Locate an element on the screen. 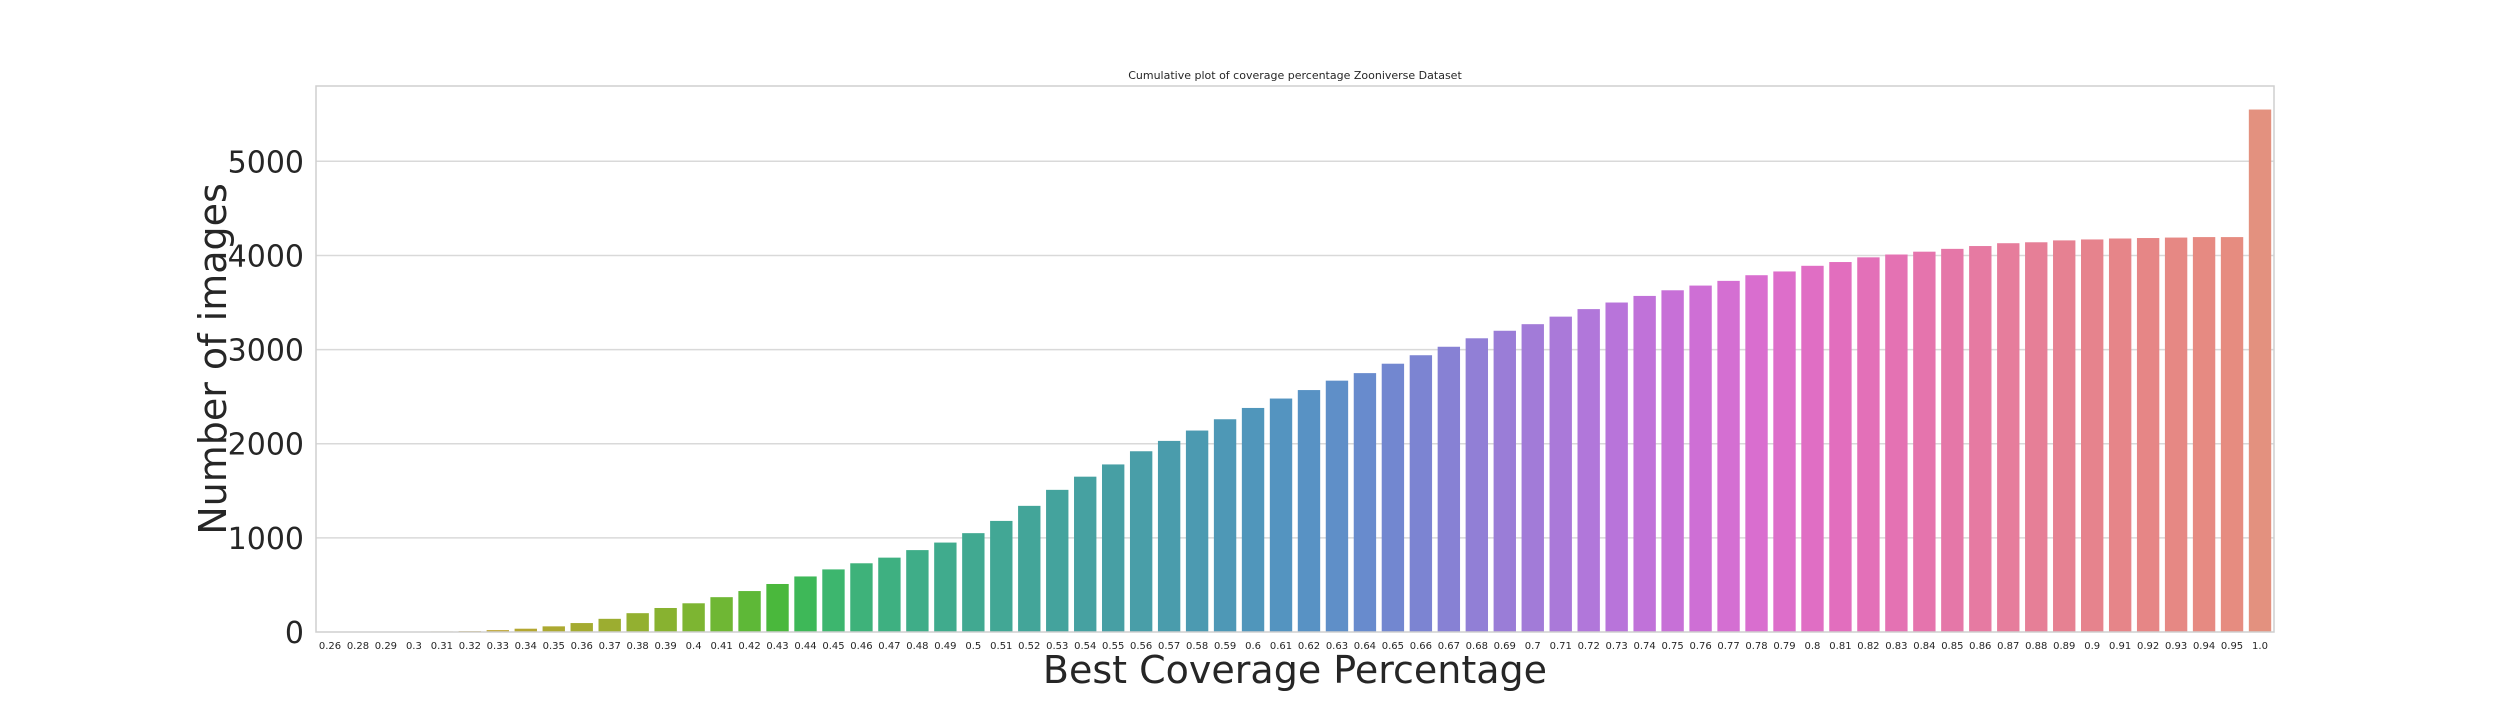 The height and width of the screenshot is (724, 2520). x-tick-label: 0.33 is located at coordinates (498, 646).